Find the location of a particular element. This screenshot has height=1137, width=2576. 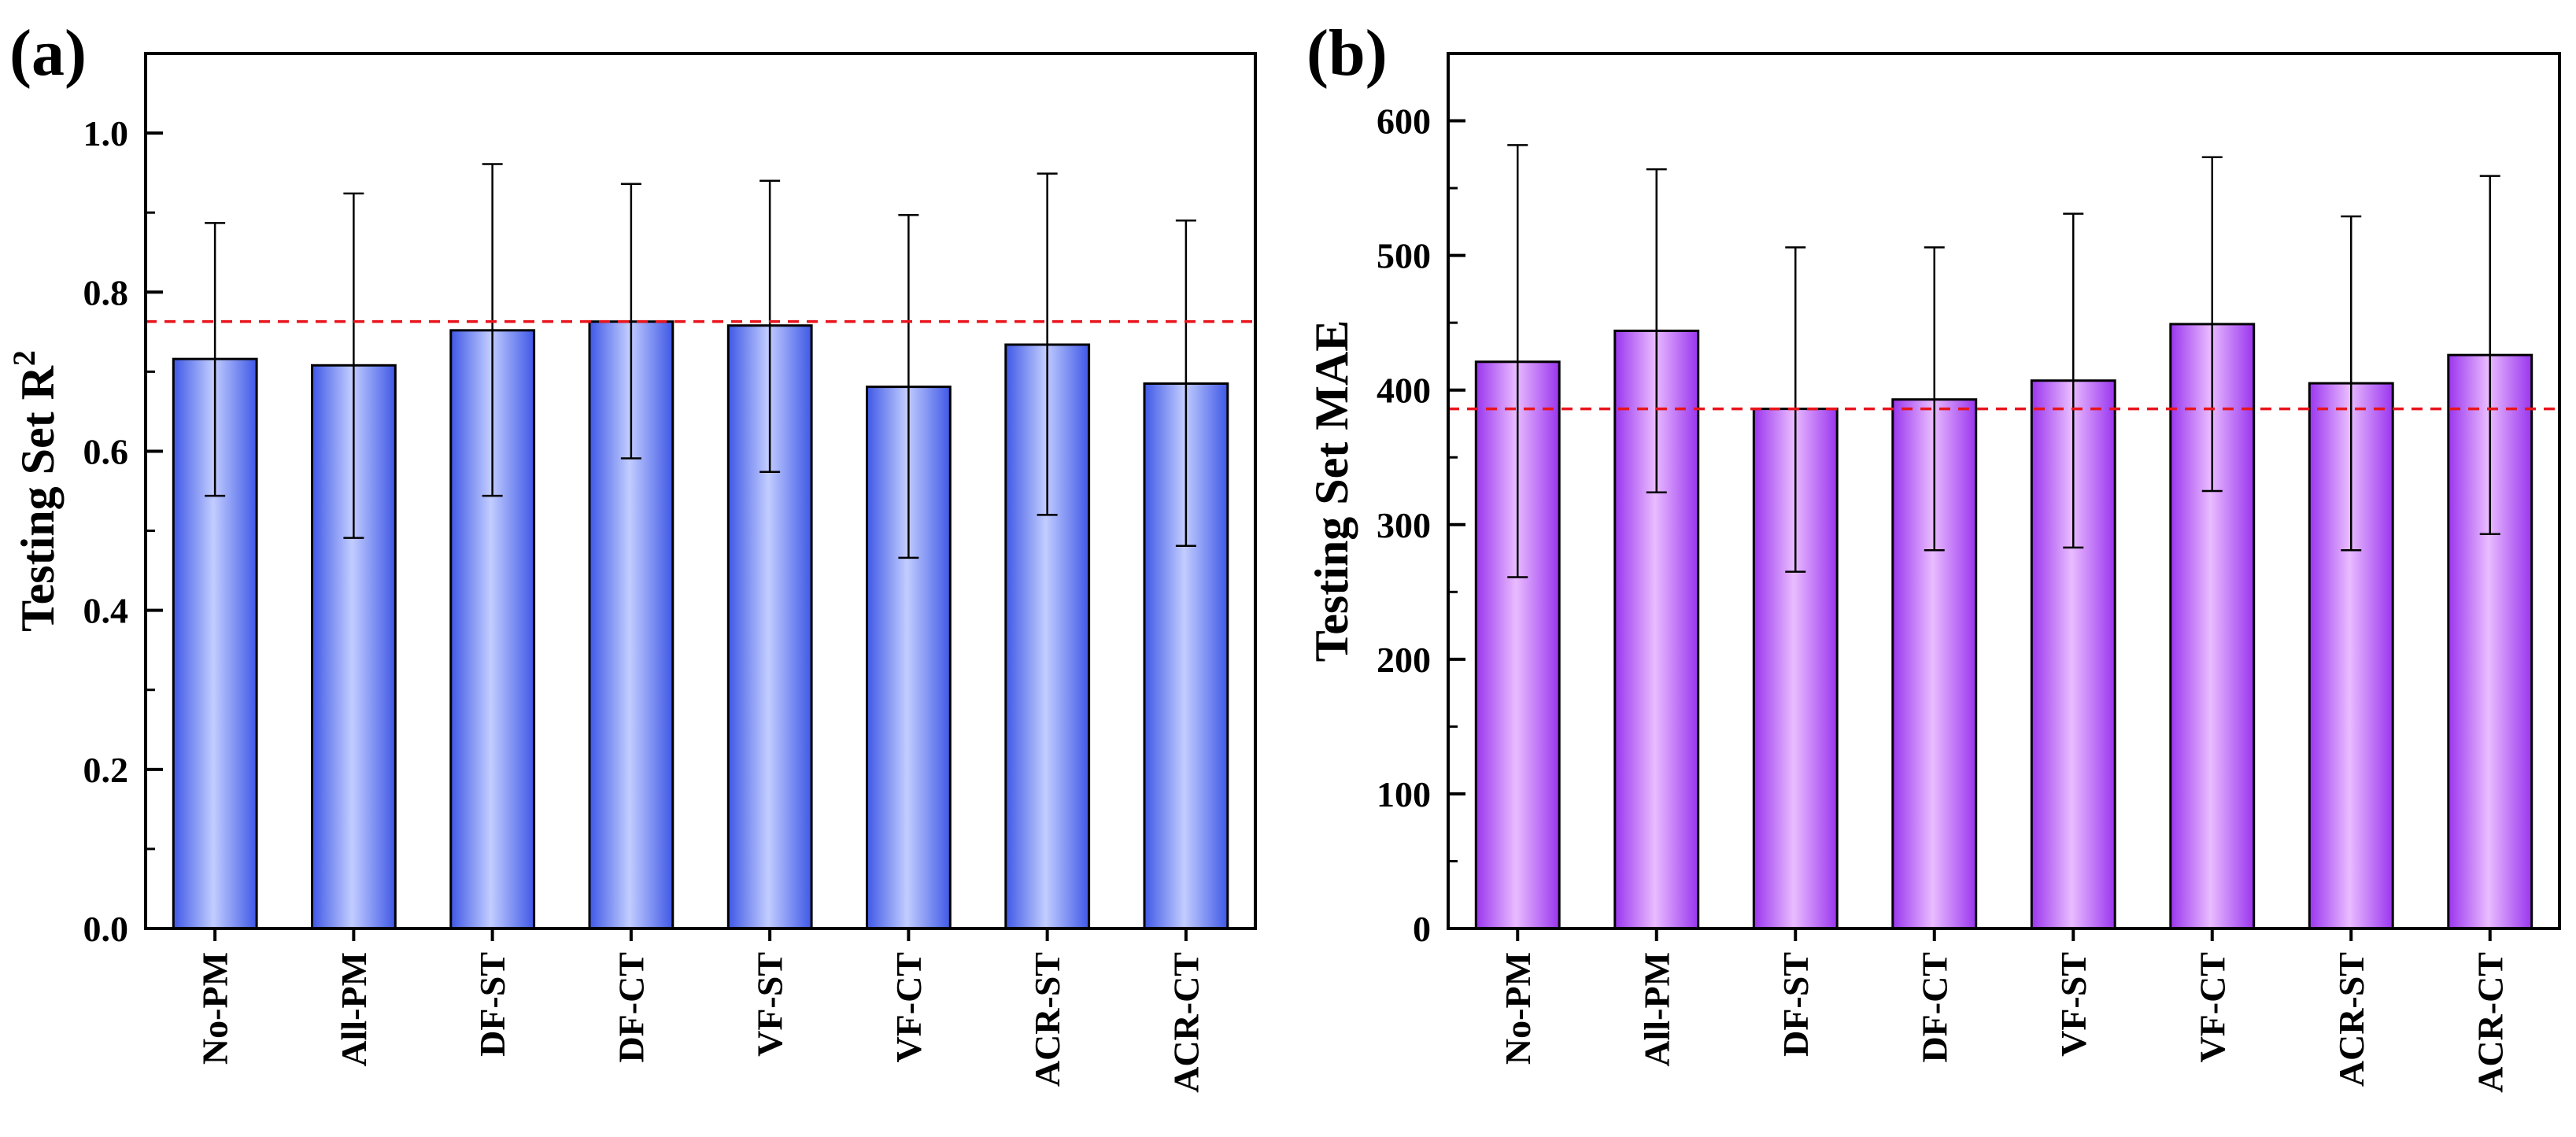

error-bar-a-df-ct is located at coordinates (630, 321).